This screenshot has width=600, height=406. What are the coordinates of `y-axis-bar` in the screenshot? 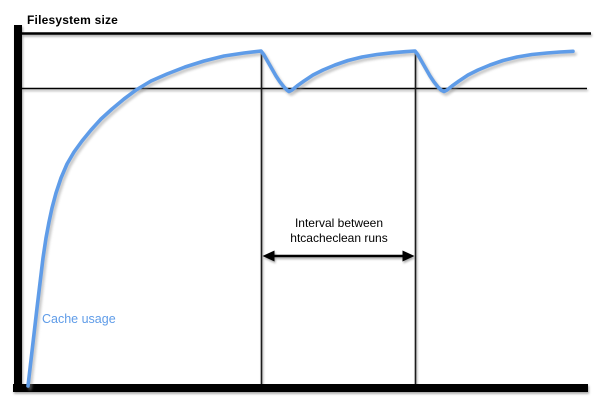 It's located at (18, 208).